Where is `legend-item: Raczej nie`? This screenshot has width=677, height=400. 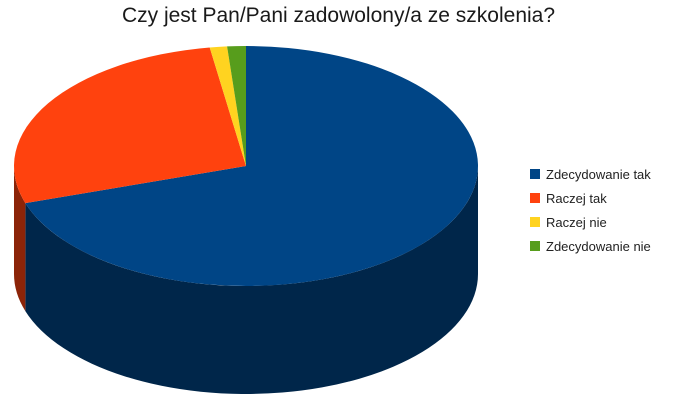
legend-item: Raczej nie is located at coordinates (590, 222).